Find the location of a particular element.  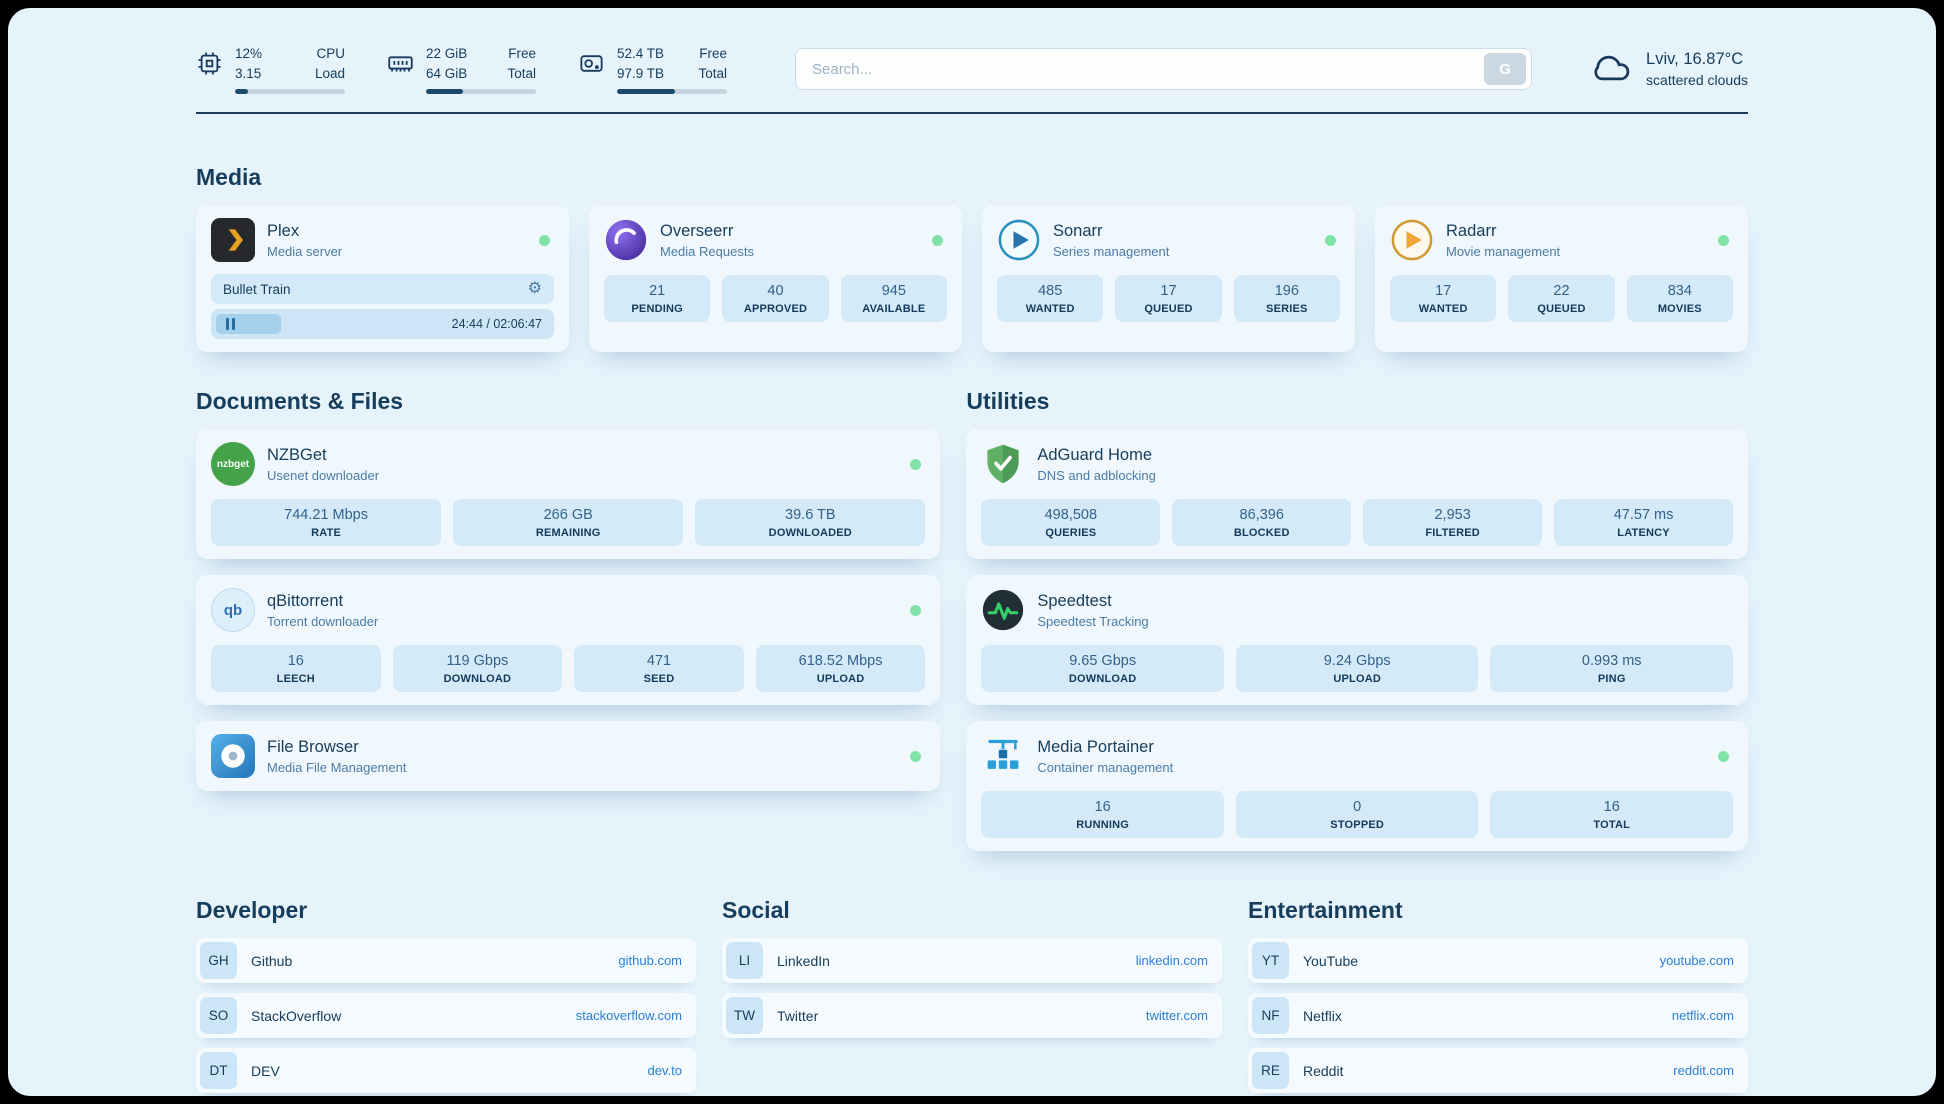

stat-label: DOWNLOADED is located at coordinates (810, 533).